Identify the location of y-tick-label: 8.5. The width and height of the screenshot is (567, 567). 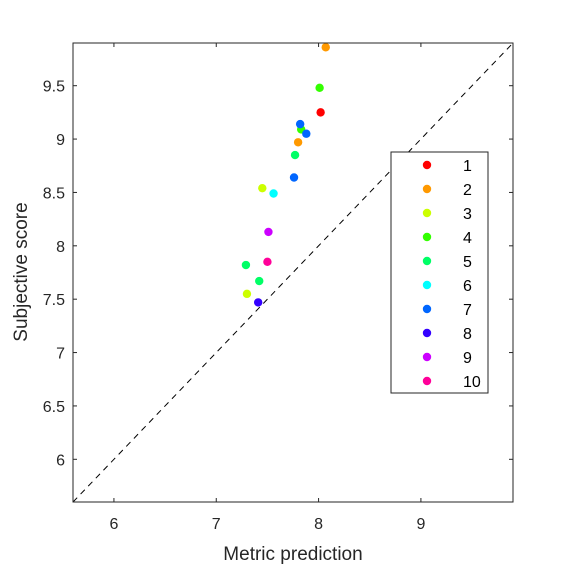
(54, 193).